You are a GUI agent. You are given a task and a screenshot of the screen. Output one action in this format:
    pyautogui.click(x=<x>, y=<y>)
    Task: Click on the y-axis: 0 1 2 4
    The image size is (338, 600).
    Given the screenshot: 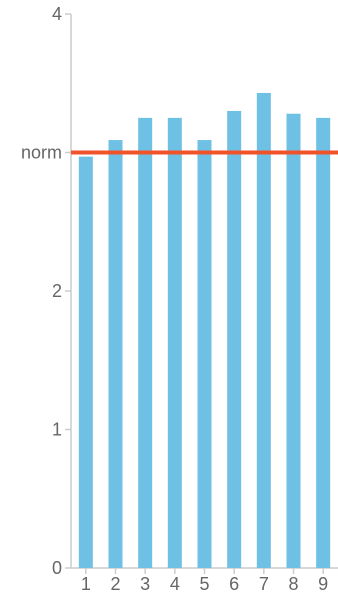 What is the action you would take?
    pyautogui.click(x=62, y=291)
    